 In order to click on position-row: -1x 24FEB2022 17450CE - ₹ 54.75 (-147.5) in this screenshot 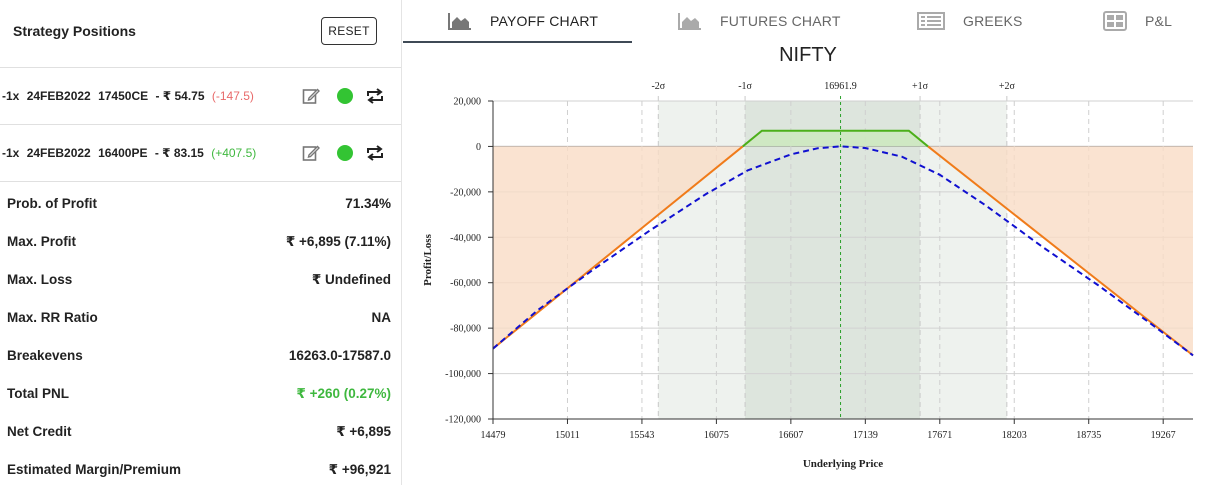, I will do `click(200, 96)`.